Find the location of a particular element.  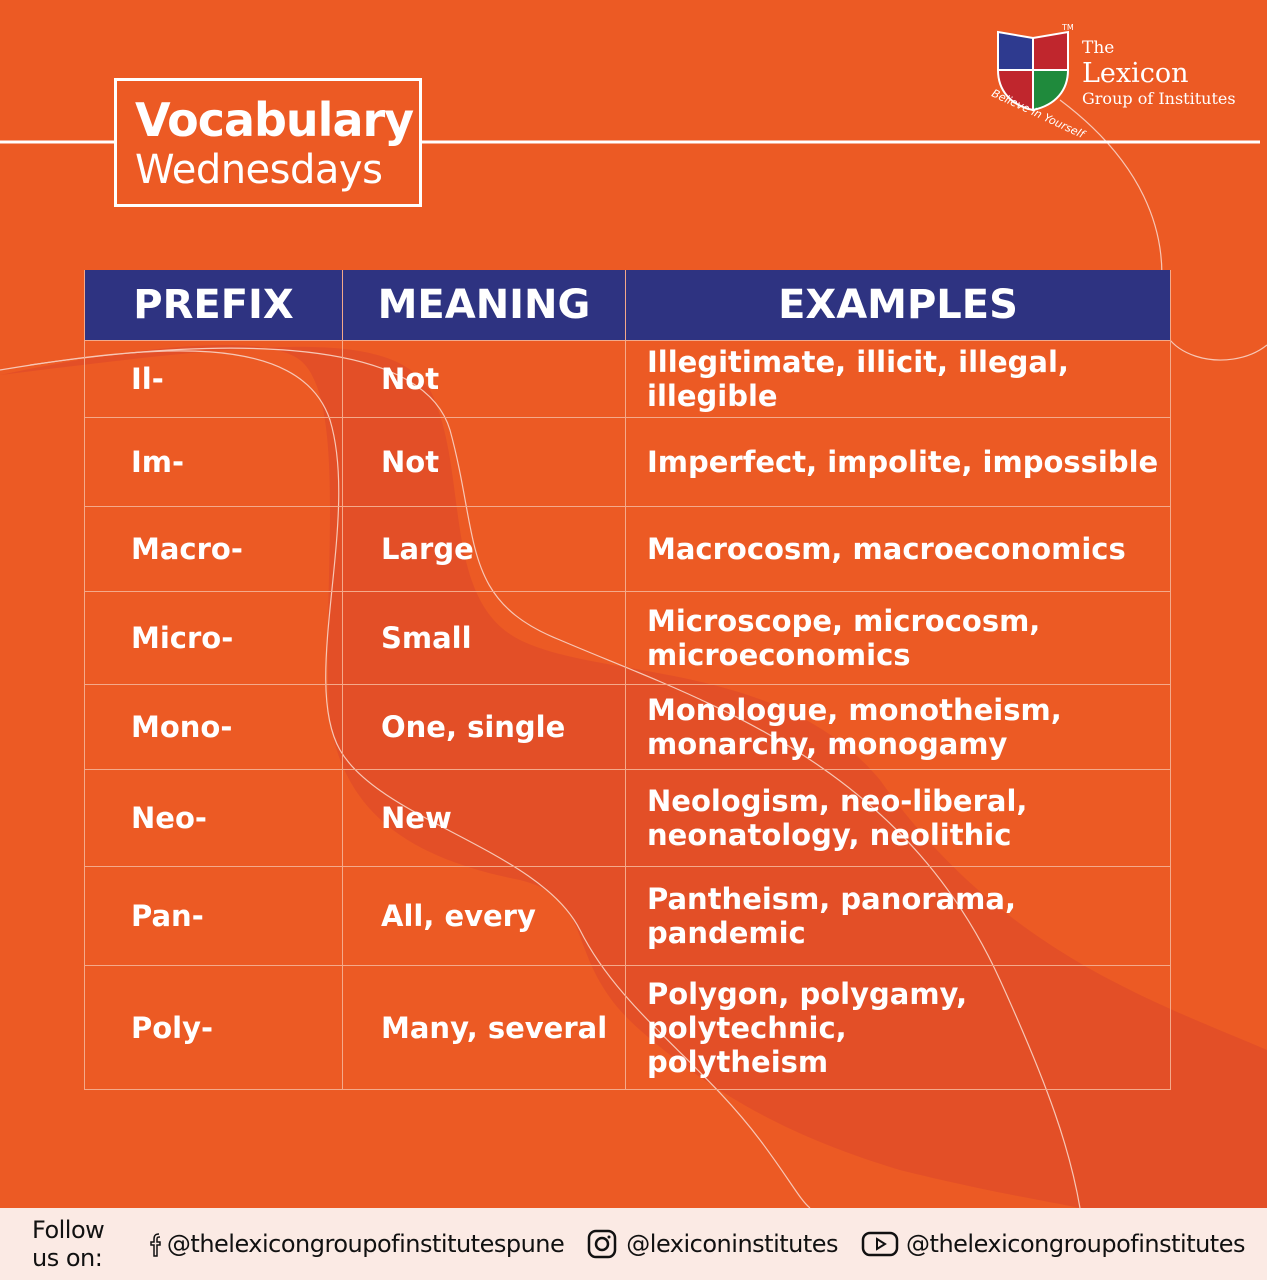

logo-the: The is located at coordinates (1098, 48).